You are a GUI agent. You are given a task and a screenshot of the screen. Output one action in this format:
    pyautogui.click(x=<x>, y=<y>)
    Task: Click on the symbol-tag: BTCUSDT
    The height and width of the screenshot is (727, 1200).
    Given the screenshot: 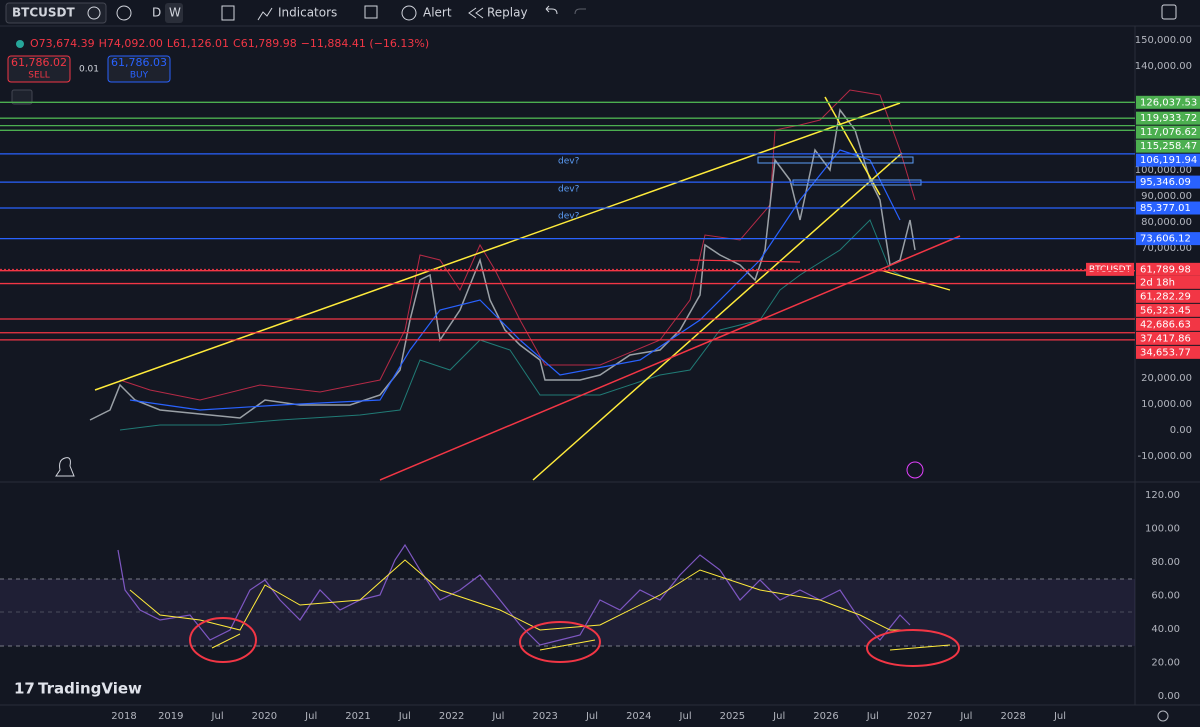 What is the action you would take?
    pyautogui.click(x=1110, y=270)
    